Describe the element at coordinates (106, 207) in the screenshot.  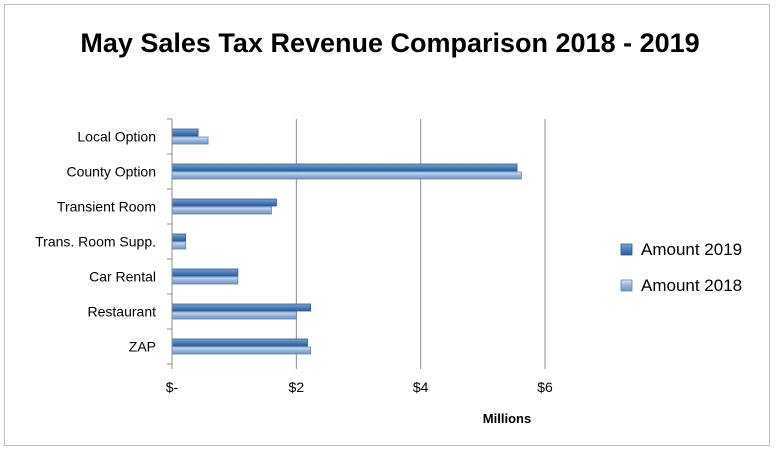
I see `y-tick-label: Transient Room` at that location.